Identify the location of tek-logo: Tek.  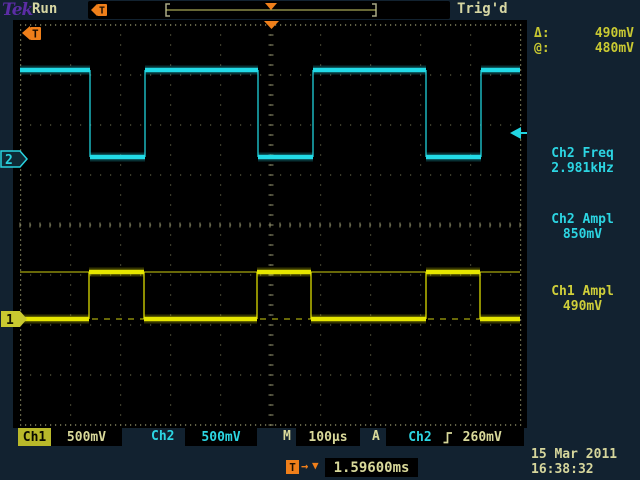
(17, 10).